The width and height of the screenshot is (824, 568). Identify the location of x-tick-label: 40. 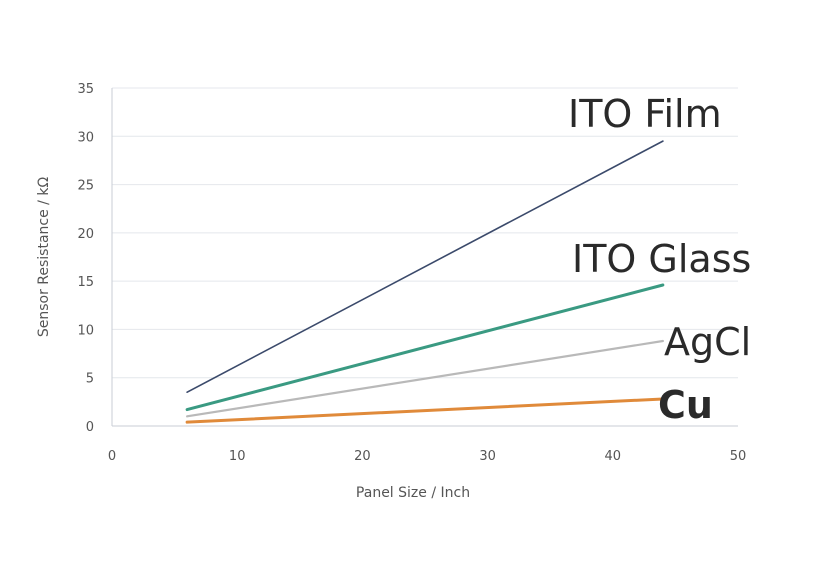
(613, 456).